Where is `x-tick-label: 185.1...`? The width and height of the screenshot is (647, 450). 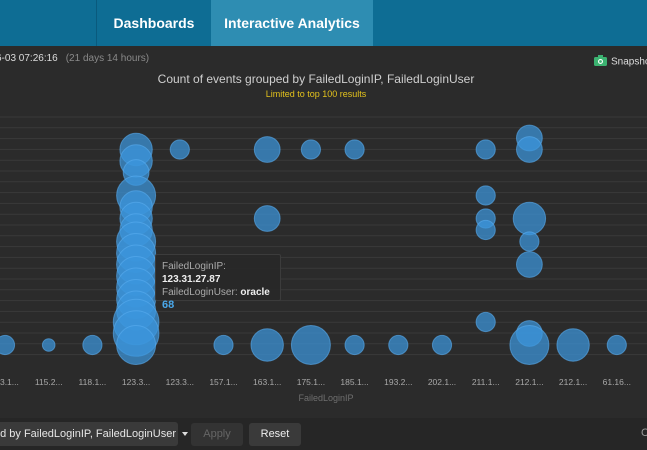
x-tick-label: 185.1... is located at coordinates (354, 382).